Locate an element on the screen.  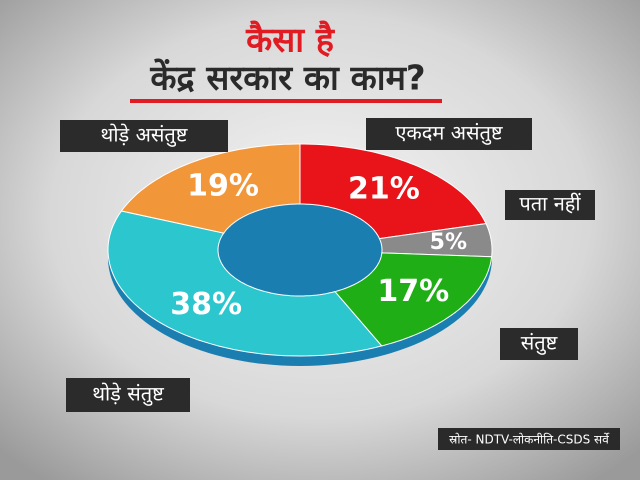
source: स्रोत- NDTV-लोकनीति-CSDS सर्वे is located at coordinates (529, 440).